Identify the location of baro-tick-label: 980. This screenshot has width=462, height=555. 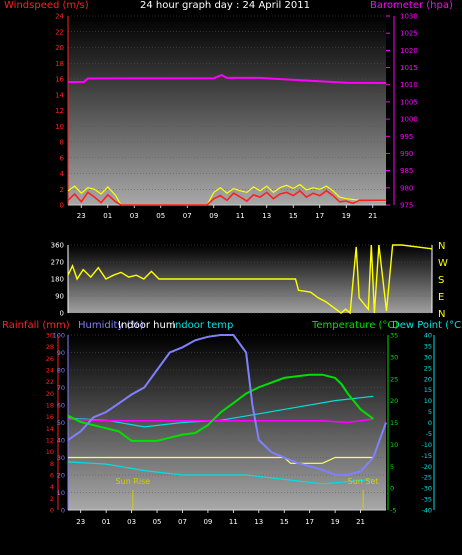
(406, 188).